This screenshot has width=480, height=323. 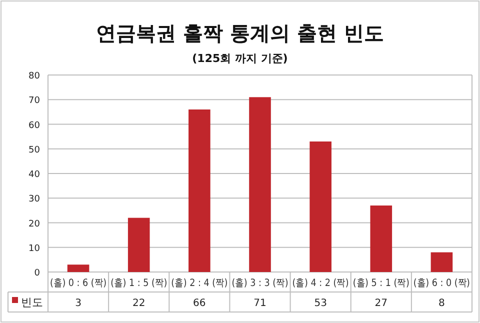 I want to click on data-label: 8, so click(x=441, y=303).